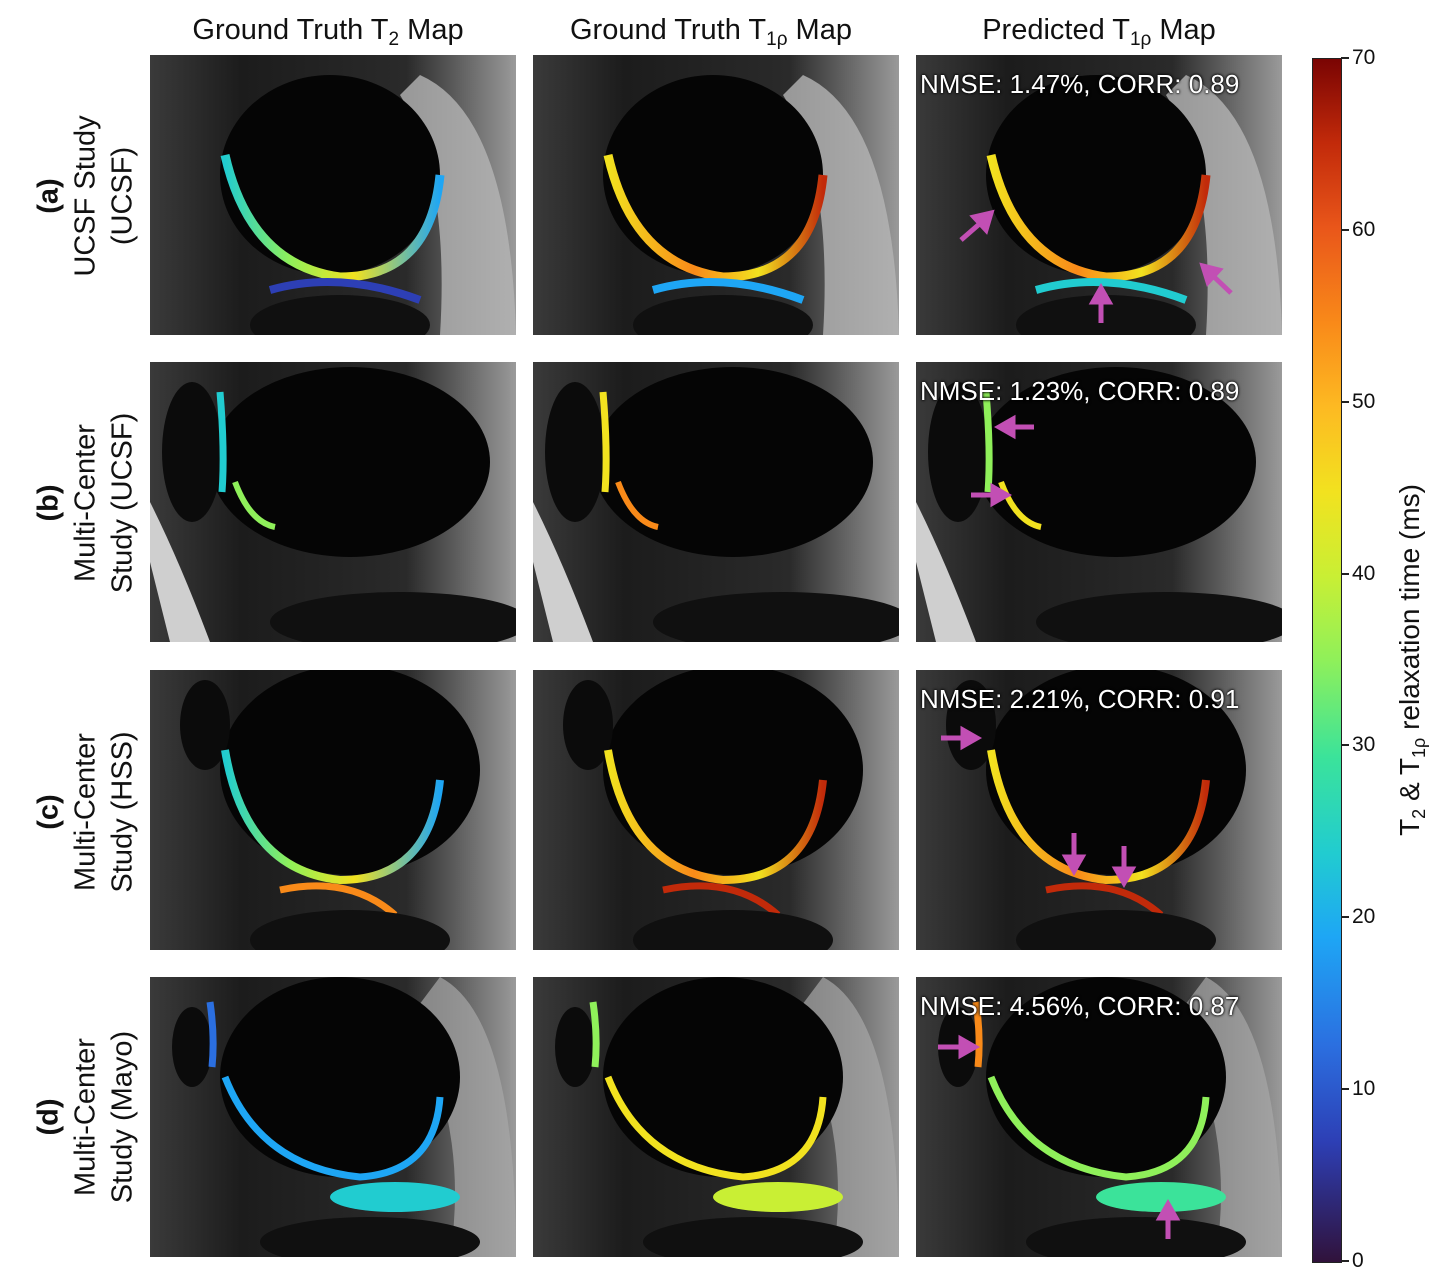 The width and height of the screenshot is (1438, 1275). I want to click on colorbar-tick-label: 0, so click(1358, 1260).